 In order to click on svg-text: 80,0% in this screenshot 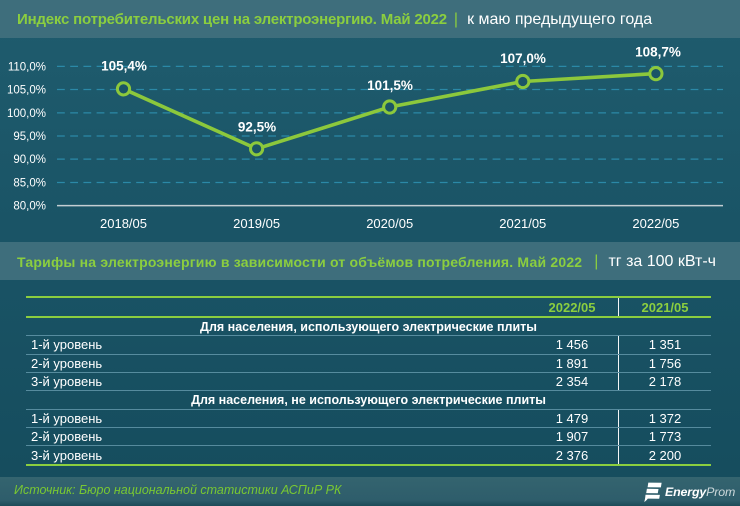, I will do `click(29, 207)`.